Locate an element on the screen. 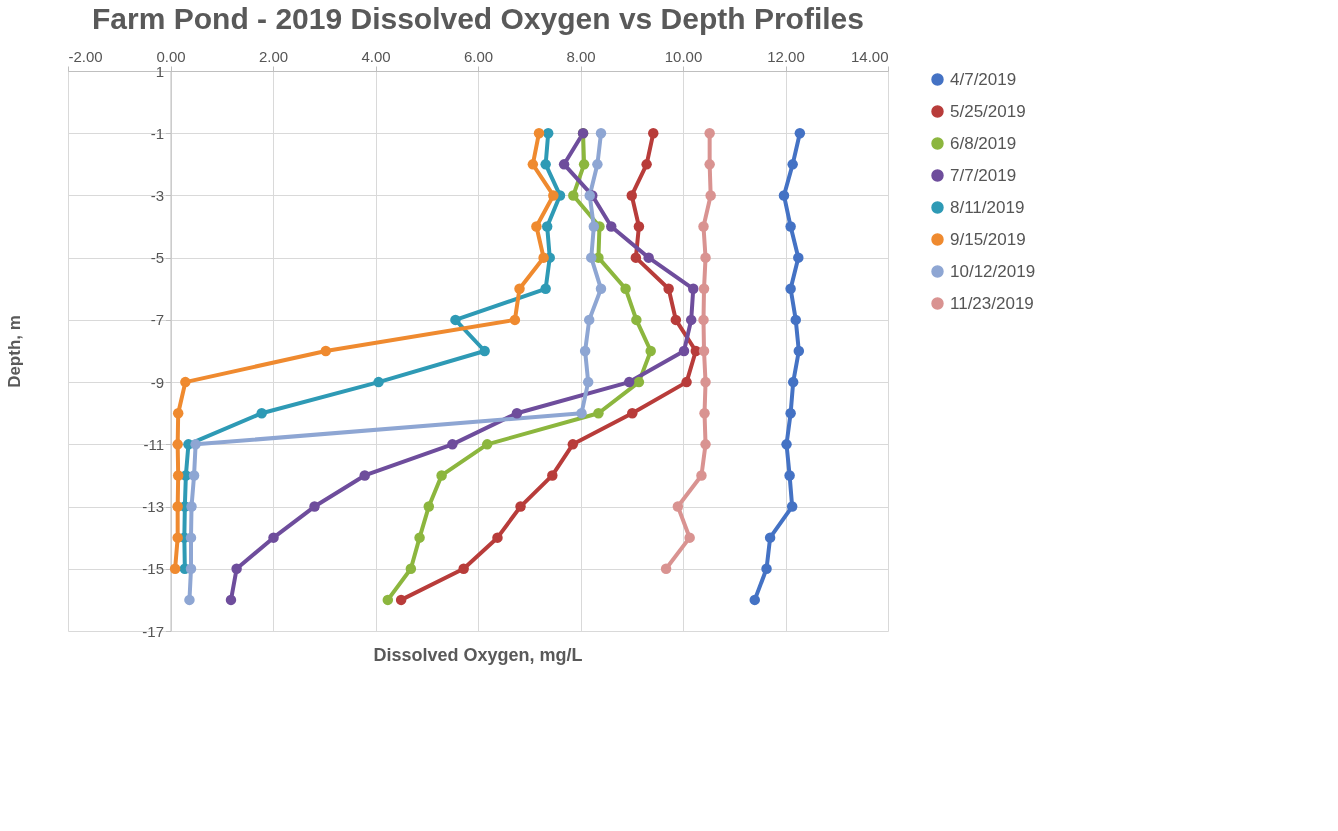 Image resolution: width=1338 pixels, height=831 pixels. x-tick-label: 4.00 is located at coordinates (376, 56).